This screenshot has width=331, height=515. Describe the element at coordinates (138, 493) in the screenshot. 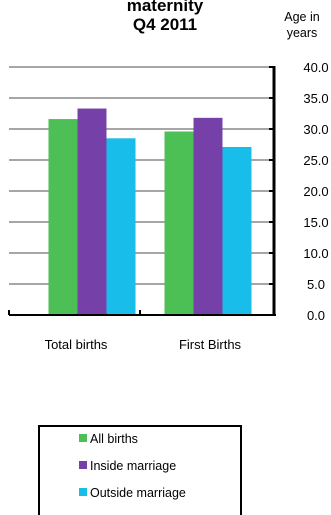

I see `legend-label-outside-marriage: Outside marriage` at that location.